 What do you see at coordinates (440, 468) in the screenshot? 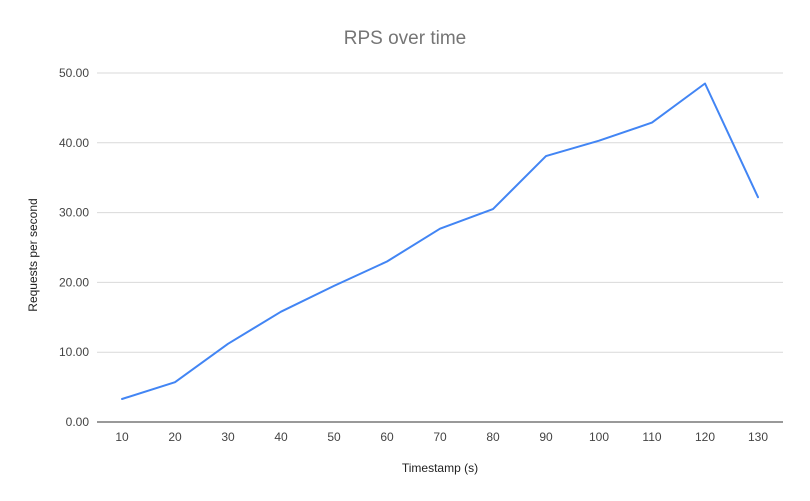
I see `x-axis-label: Timestamp (s)` at bounding box center [440, 468].